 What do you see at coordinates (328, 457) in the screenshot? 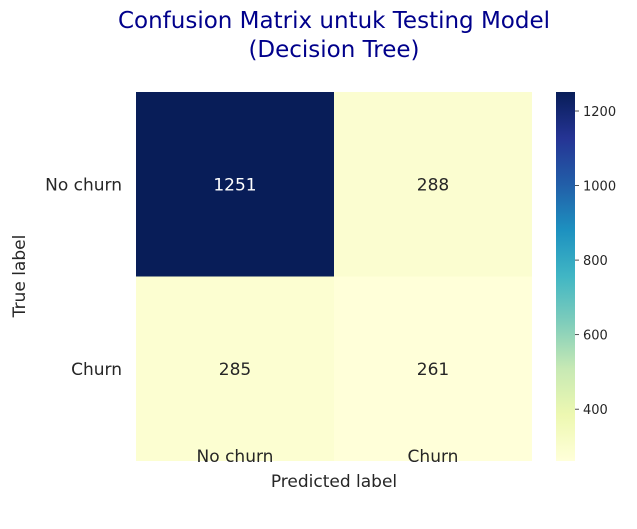
I see `x-tick-labels: No churn Churn` at bounding box center [328, 457].